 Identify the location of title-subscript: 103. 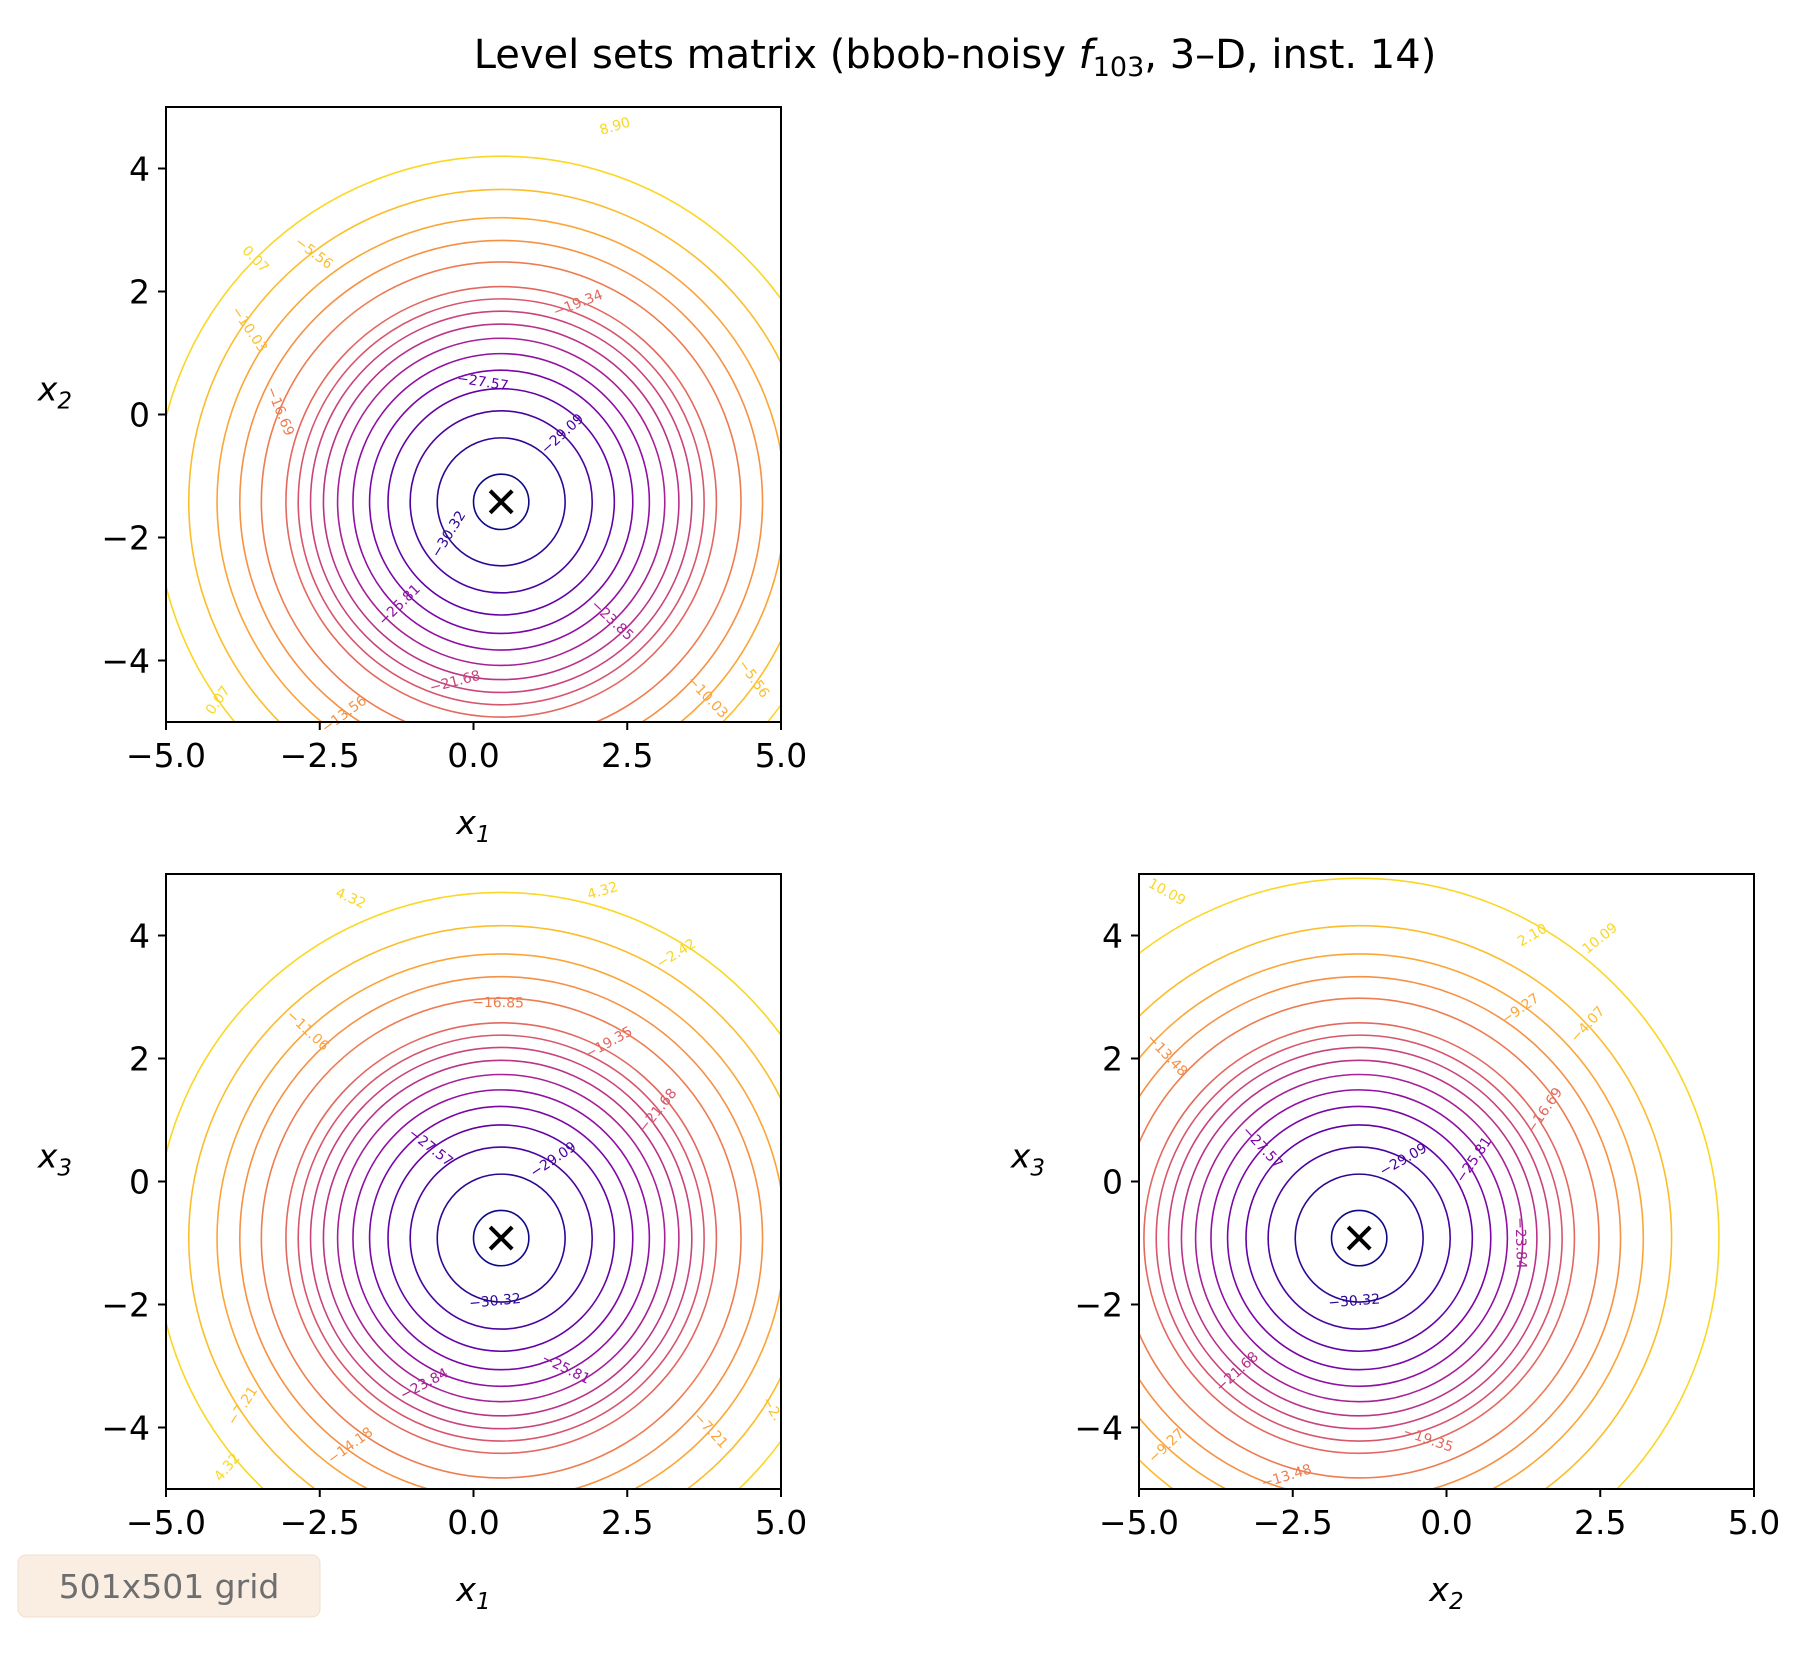
(1119, 67).